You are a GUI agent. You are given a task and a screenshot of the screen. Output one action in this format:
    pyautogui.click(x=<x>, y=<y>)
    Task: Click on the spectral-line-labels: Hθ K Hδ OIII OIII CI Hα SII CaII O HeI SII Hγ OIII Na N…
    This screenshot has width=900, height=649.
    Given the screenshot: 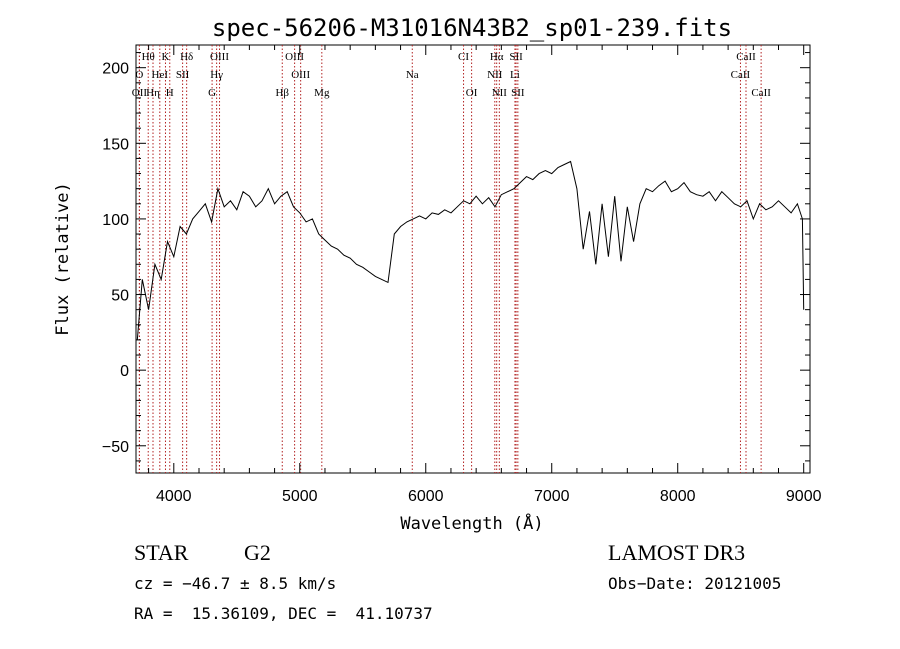 What is the action you would take?
    pyautogui.click(x=451, y=75)
    